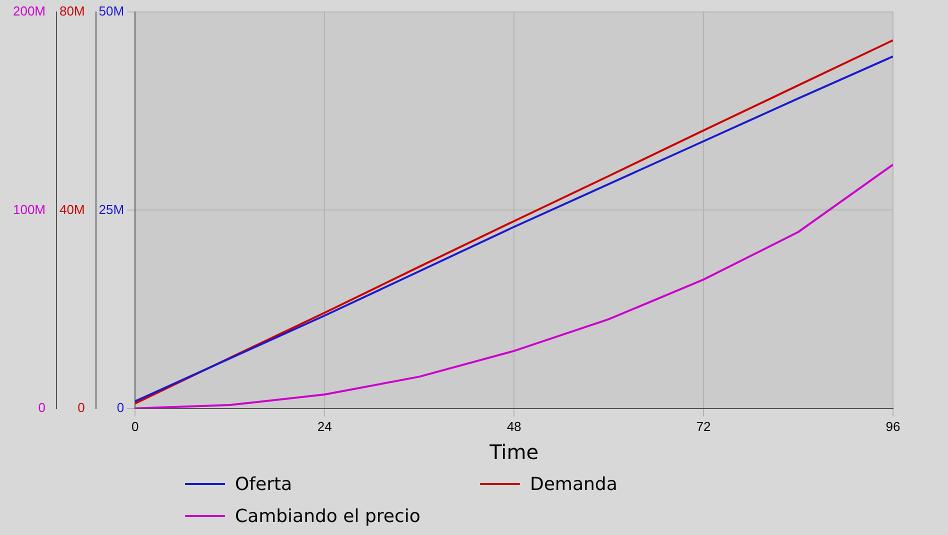 The image size is (948, 535). I want to click on x-tick-label: 0, so click(135, 426).